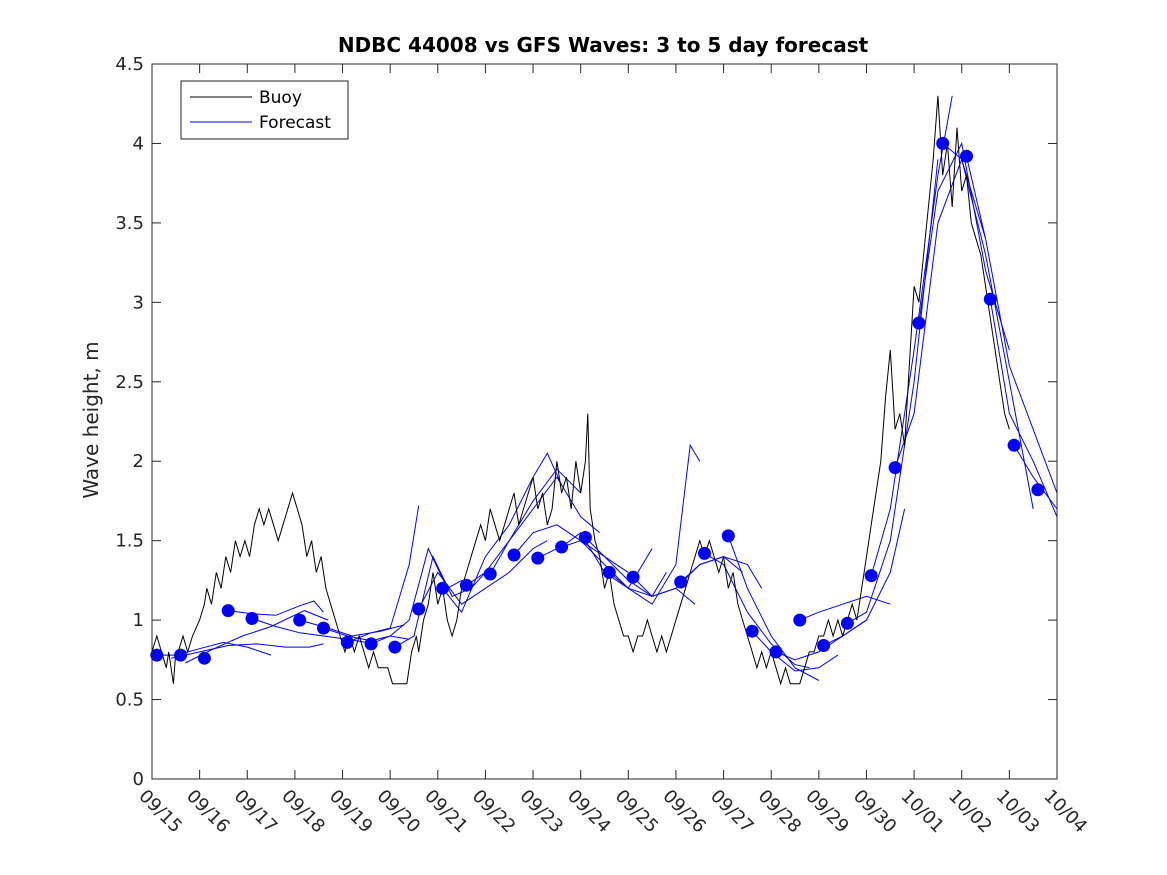 The height and width of the screenshot is (875, 1167). Describe the element at coordinates (138, 143) in the screenshot. I see `y-tick-label: 4` at that location.